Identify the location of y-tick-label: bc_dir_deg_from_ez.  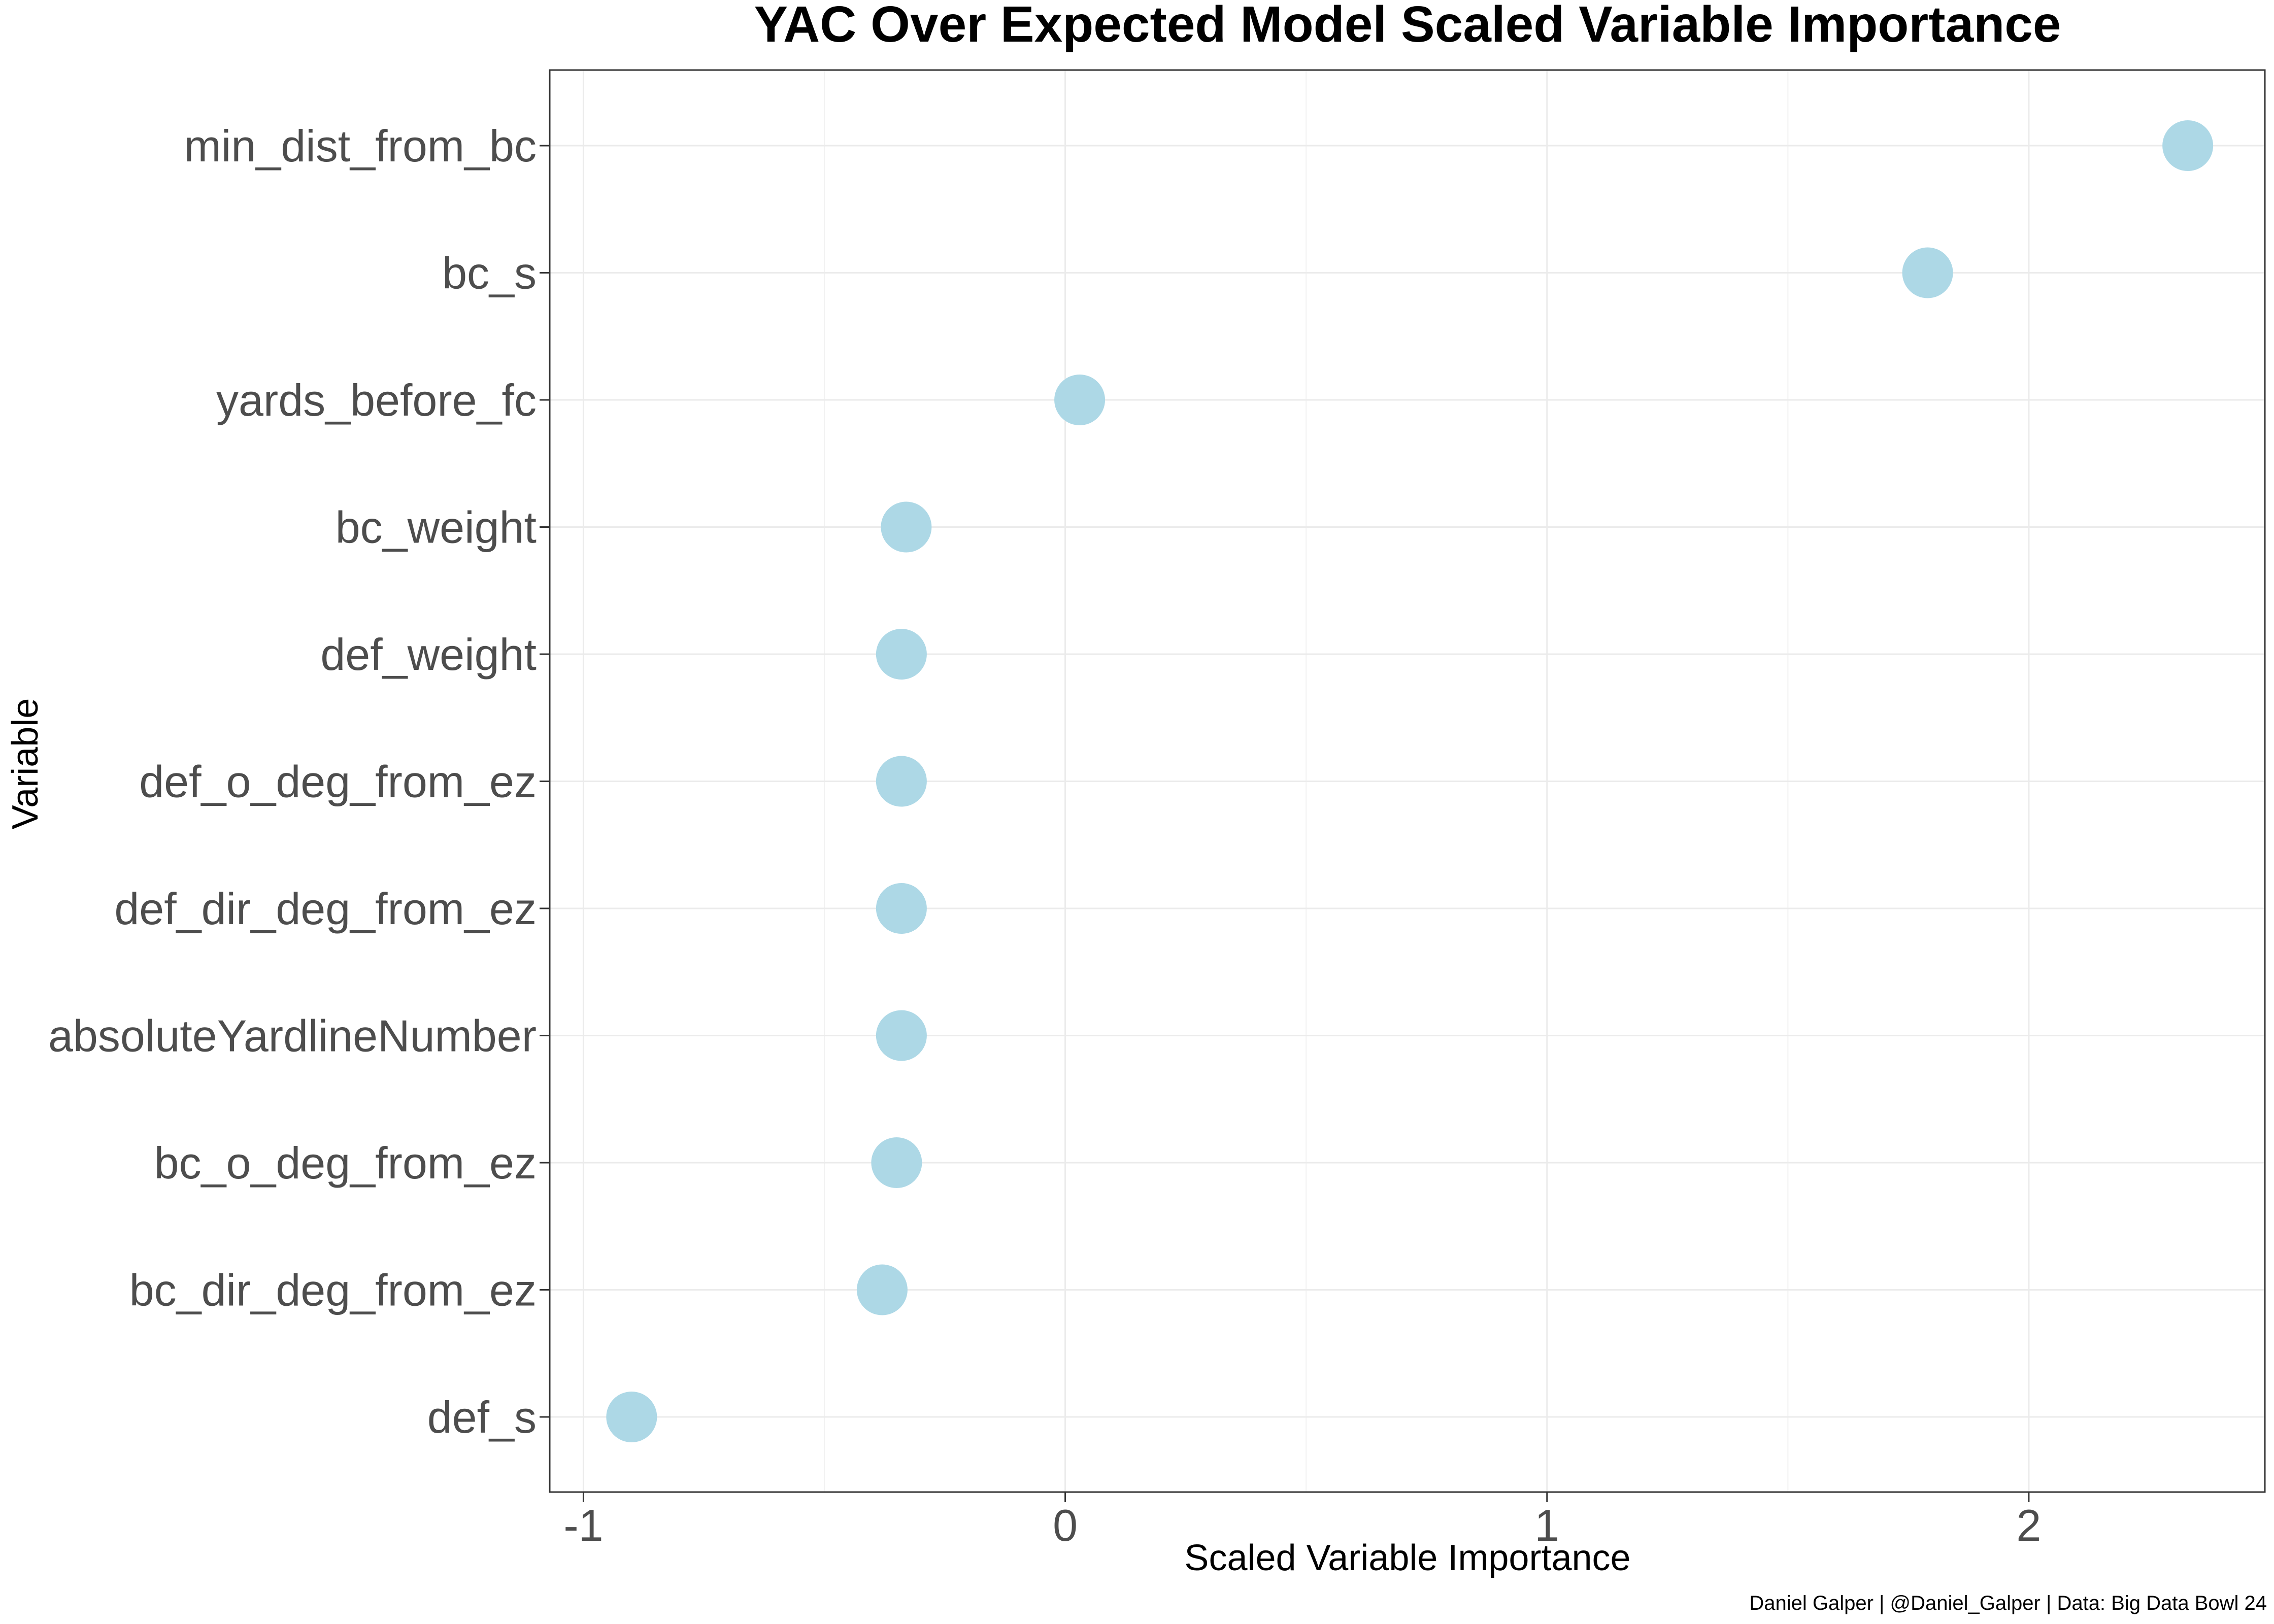
(333, 1290).